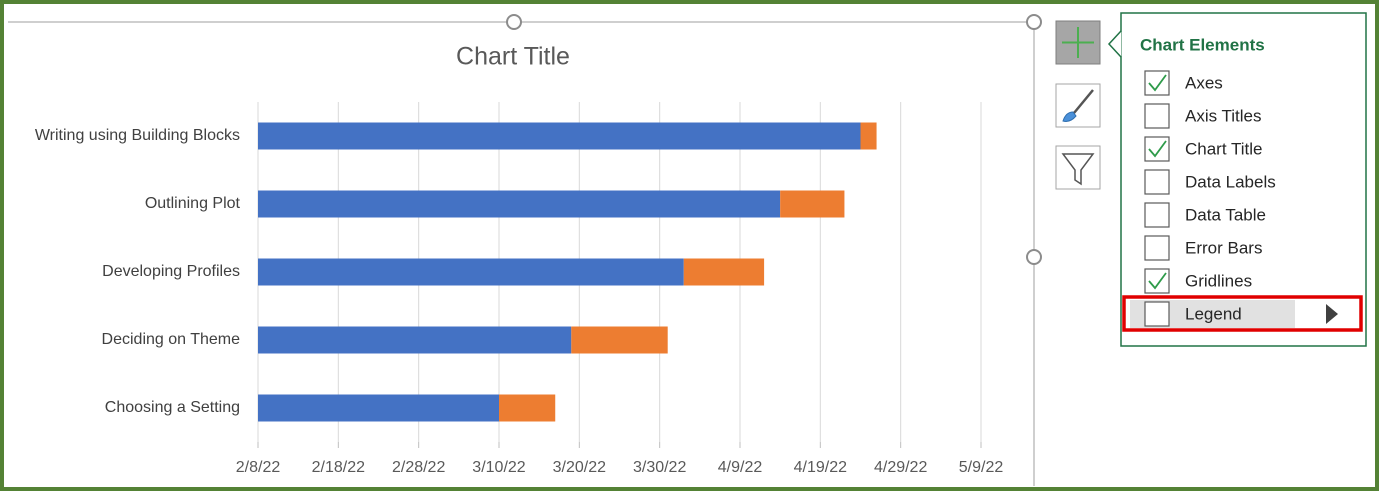 Image resolution: width=1379 pixels, height=491 pixels. What do you see at coordinates (659, 467) in the screenshot?
I see `x-tick-label: 3/30/22` at bounding box center [659, 467].